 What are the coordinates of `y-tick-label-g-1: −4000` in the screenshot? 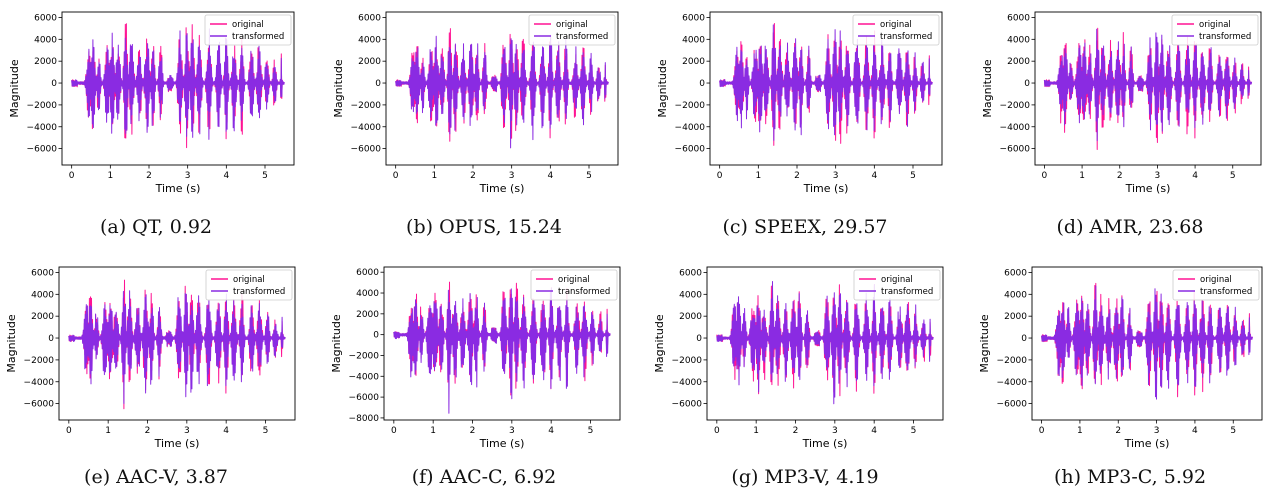 It's located at (687, 383).